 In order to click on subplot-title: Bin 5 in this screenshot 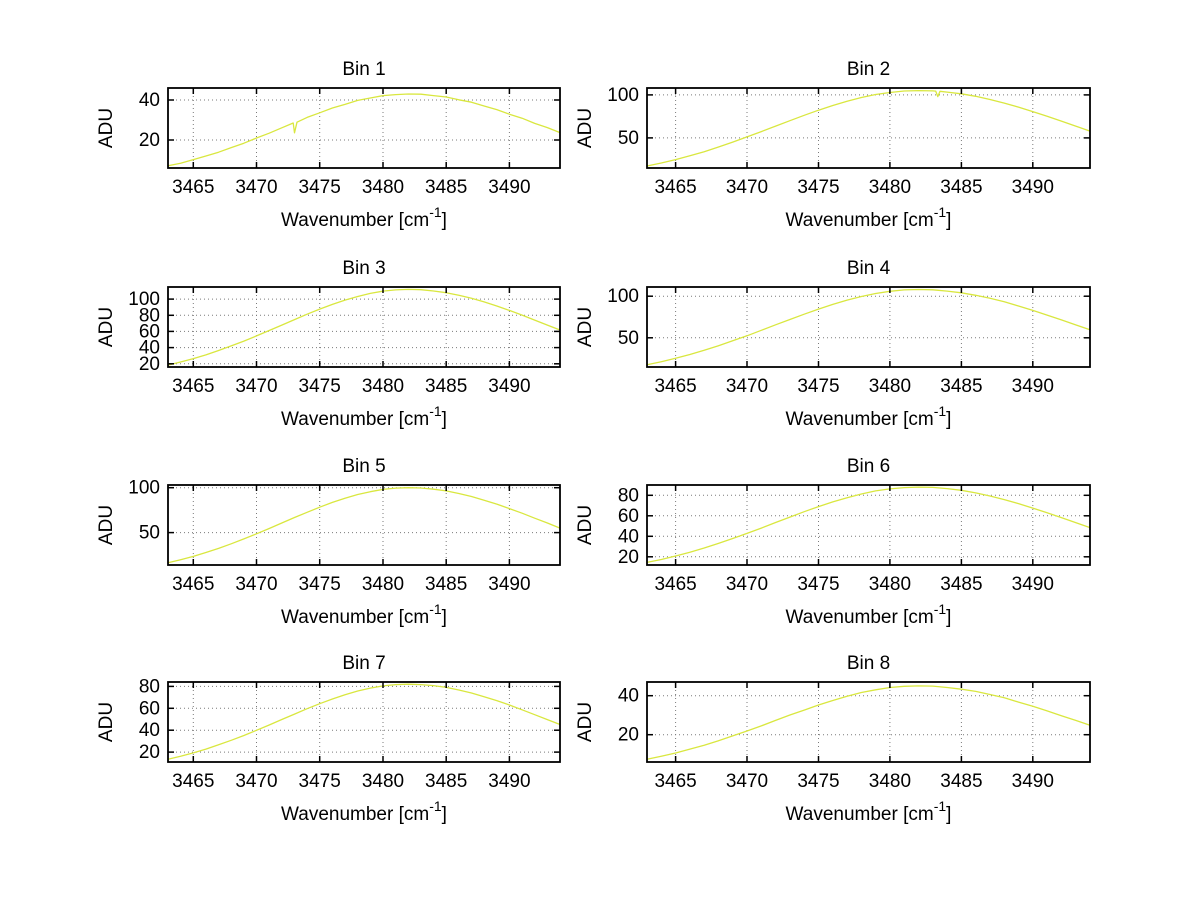, I will do `click(363, 466)`.